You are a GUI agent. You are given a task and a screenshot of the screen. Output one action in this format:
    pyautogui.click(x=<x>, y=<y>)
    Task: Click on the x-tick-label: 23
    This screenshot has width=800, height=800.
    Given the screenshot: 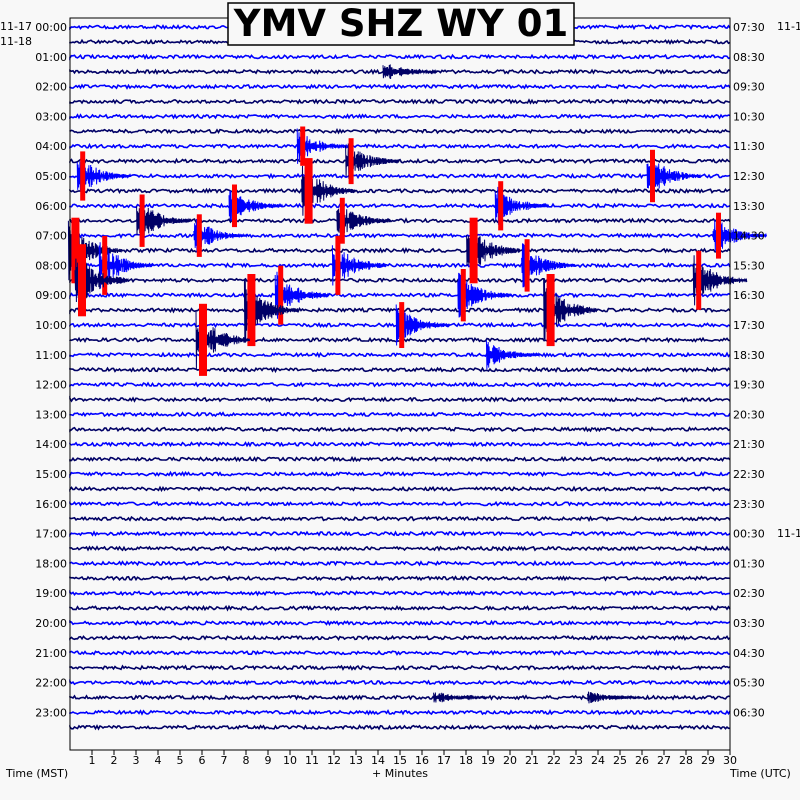 What is the action you would take?
    pyautogui.click(x=576, y=760)
    